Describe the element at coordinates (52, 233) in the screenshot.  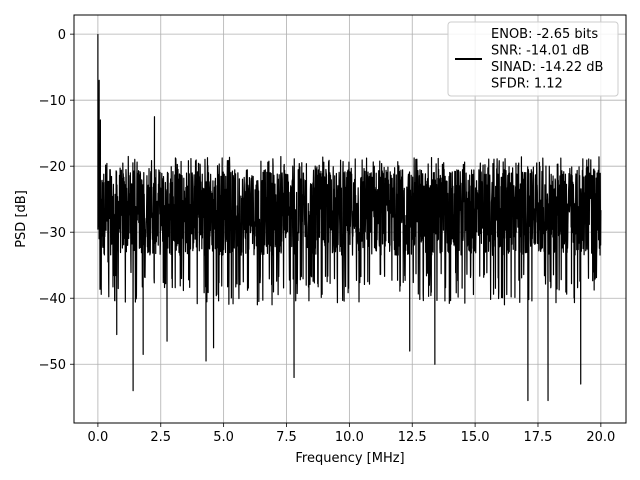
I see `y-tick-label: −30` at that location.